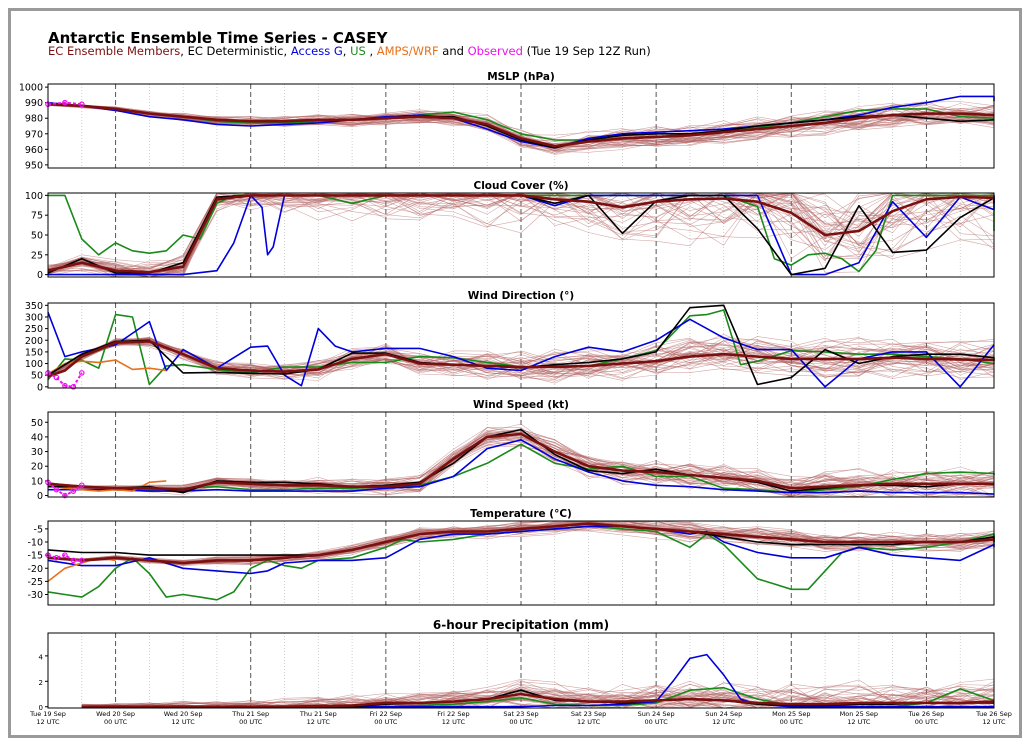 Image resolution: width=1034 pixels, height=748 pixels. Describe the element at coordinates (37, 255) in the screenshot. I see `y-tick-label: 25` at that location.